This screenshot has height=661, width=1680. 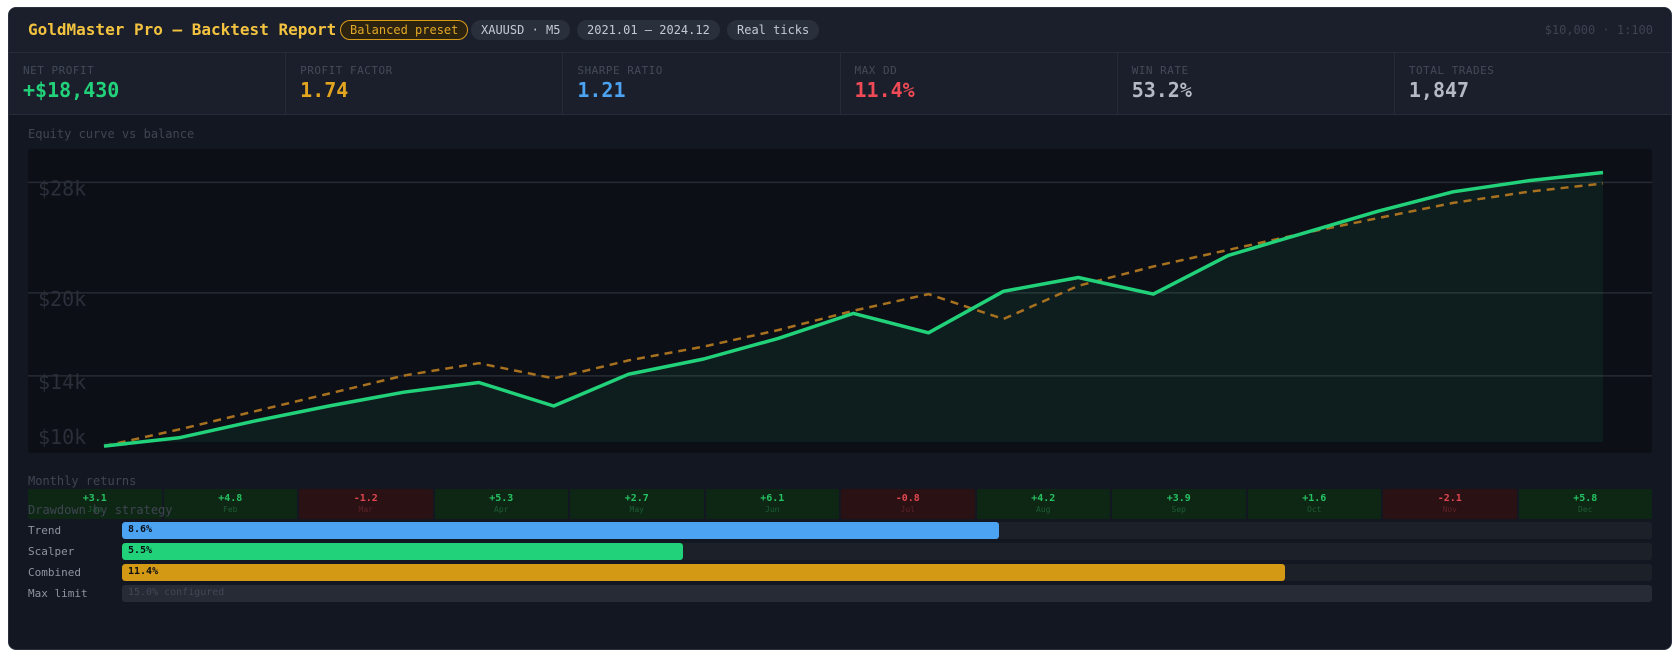 What do you see at coordinates (140, 550) in the screenshot?
I see `drawdown-value: 5.5%` at bounding box center [140, 550].